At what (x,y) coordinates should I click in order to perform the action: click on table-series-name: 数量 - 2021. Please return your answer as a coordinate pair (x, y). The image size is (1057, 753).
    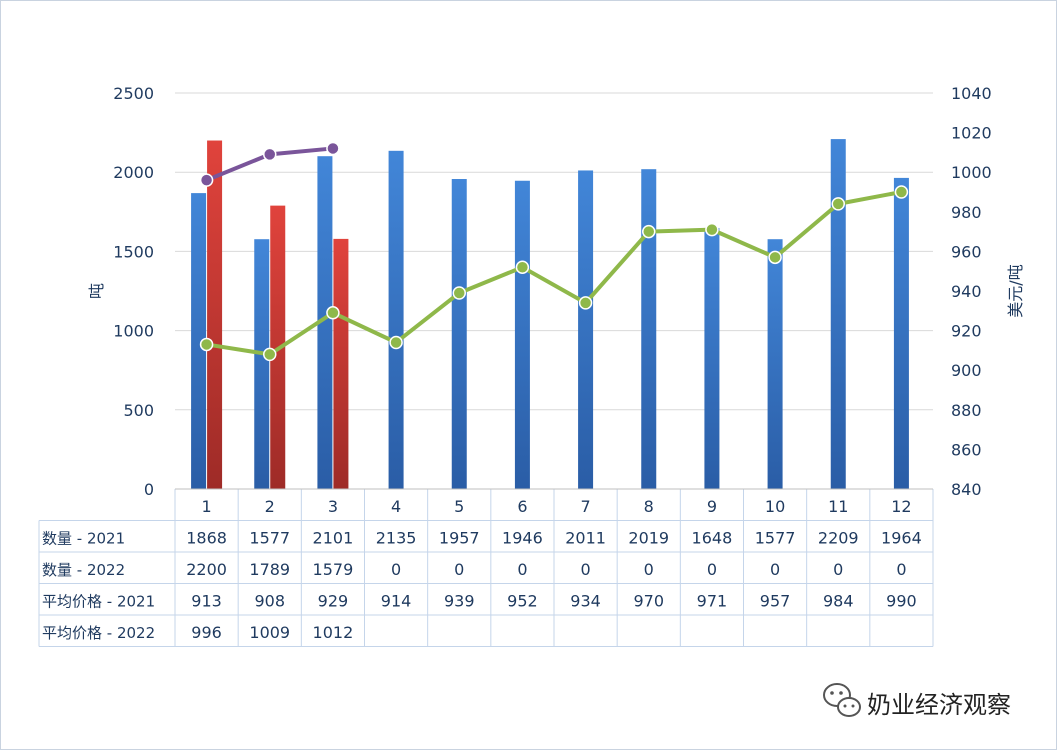
    Looking at the image, I should click on (83, 539).